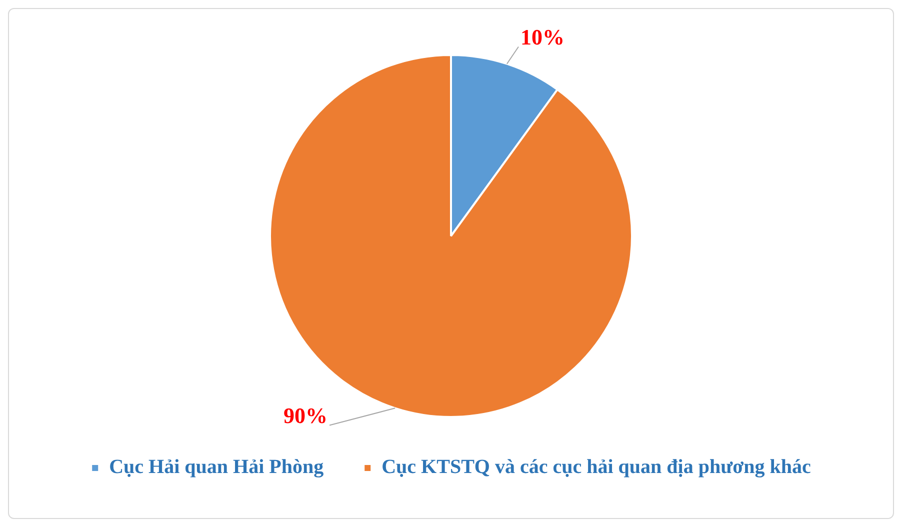 The width and height of the screenshot is (902, 527). Describe the element at coordinates (306, 415) in the screenshot. I see `data-label: 90%` at that location.